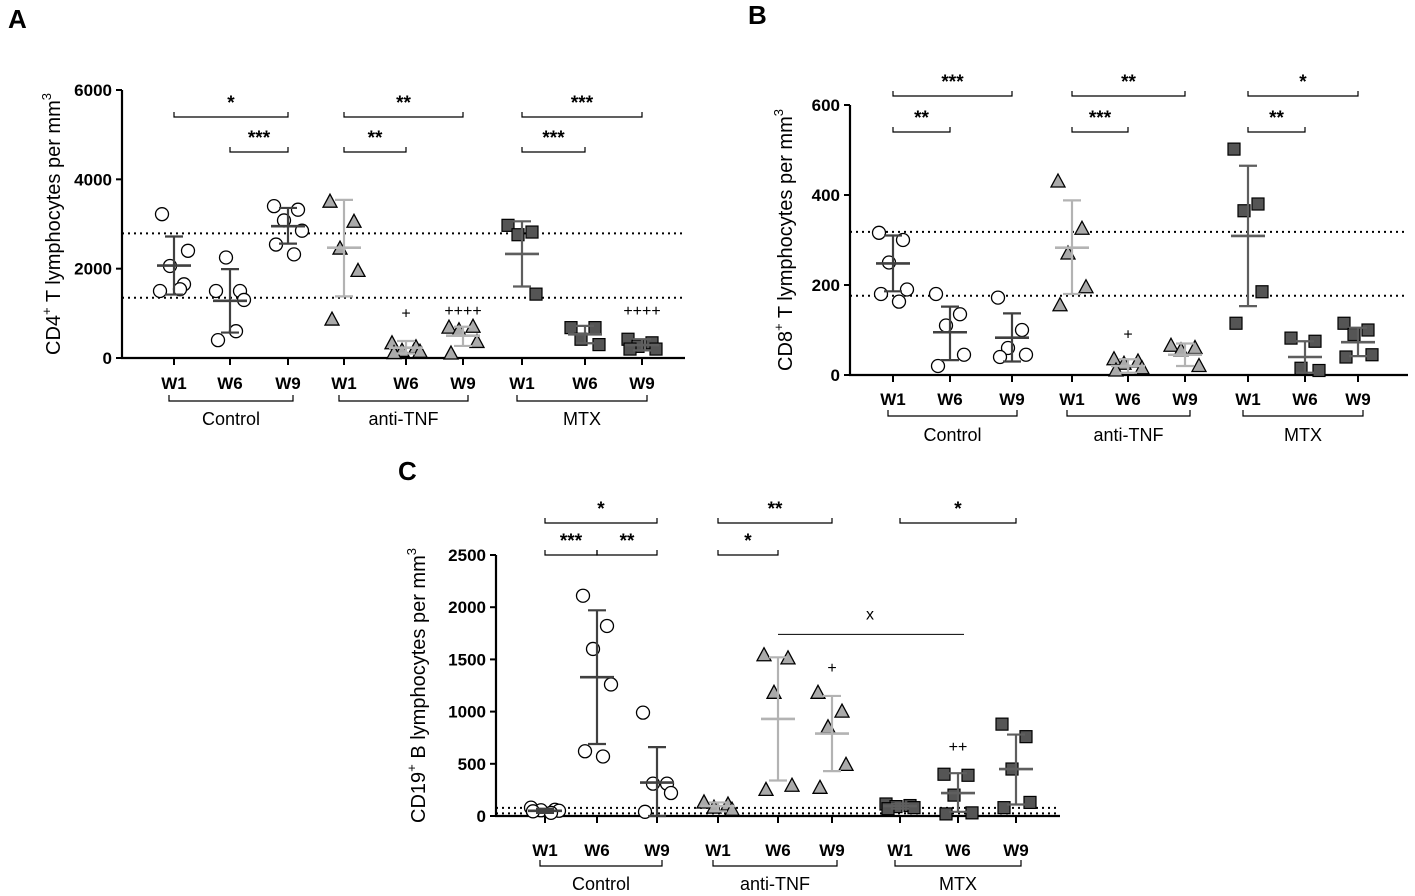  What do you see at coordinates (107, 358) in the screenshot?
I see `y-tick-label: 0` at bounding box center [107, 358].